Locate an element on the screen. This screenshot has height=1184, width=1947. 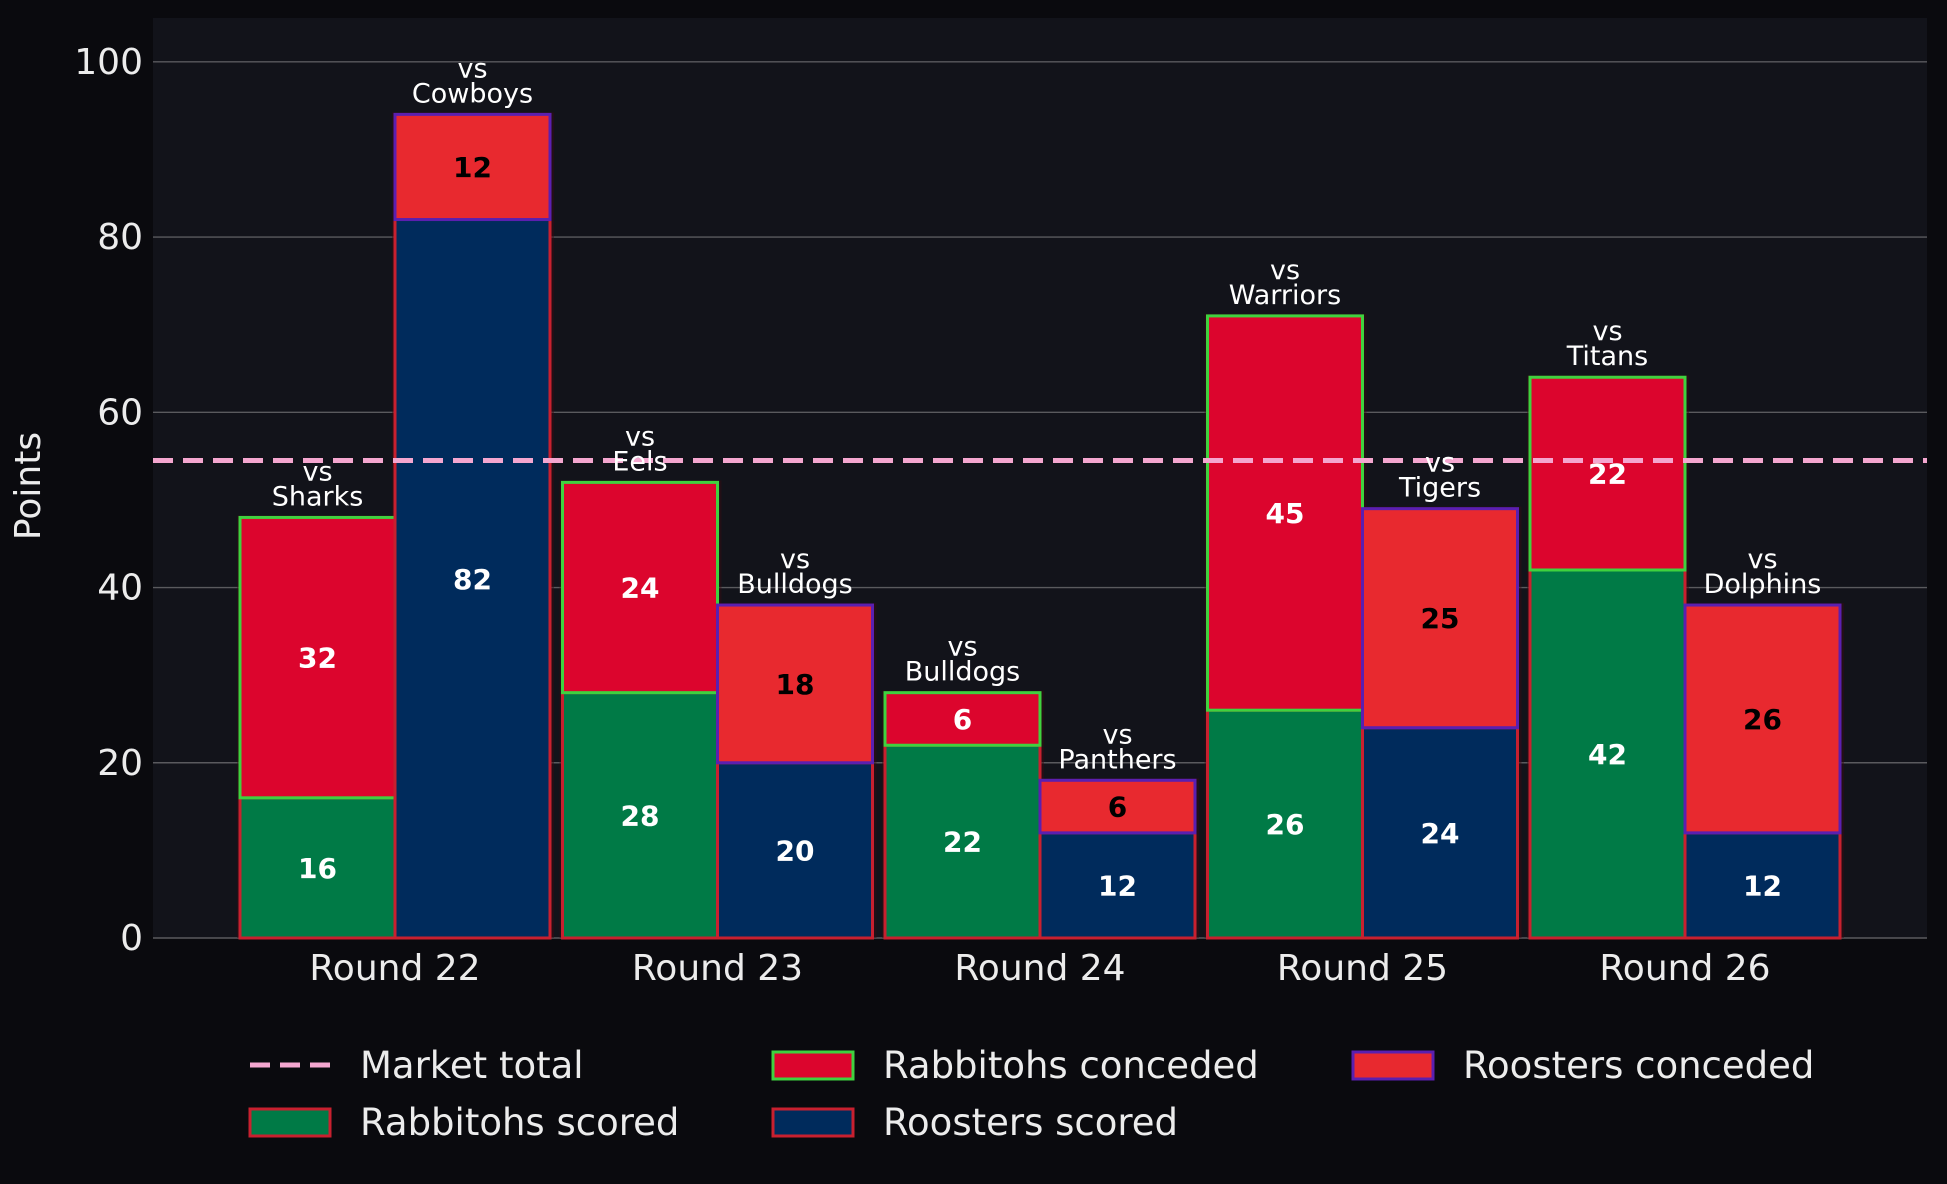
y-tick-label: 80 is located at coordinates (120, 237).